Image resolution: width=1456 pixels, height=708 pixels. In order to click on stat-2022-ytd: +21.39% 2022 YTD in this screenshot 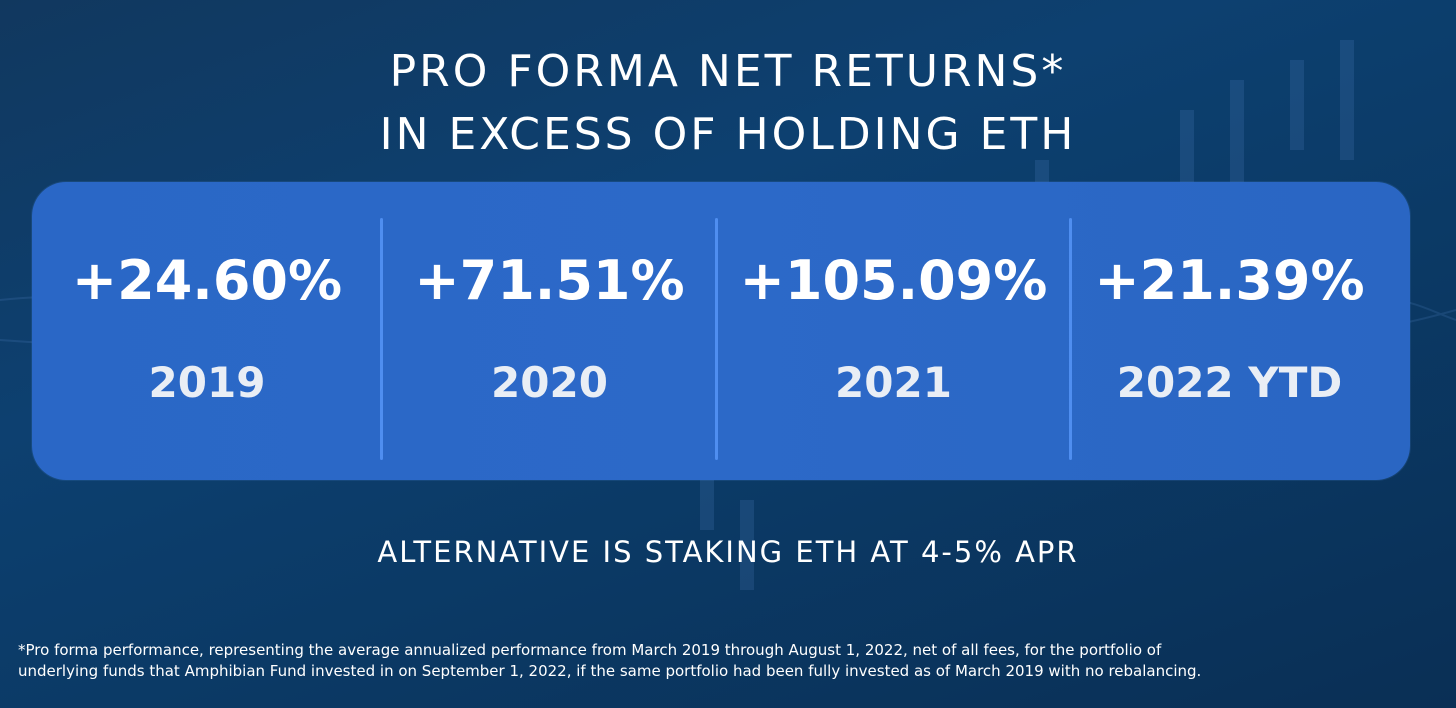, I will do `click(1229, 331)`.